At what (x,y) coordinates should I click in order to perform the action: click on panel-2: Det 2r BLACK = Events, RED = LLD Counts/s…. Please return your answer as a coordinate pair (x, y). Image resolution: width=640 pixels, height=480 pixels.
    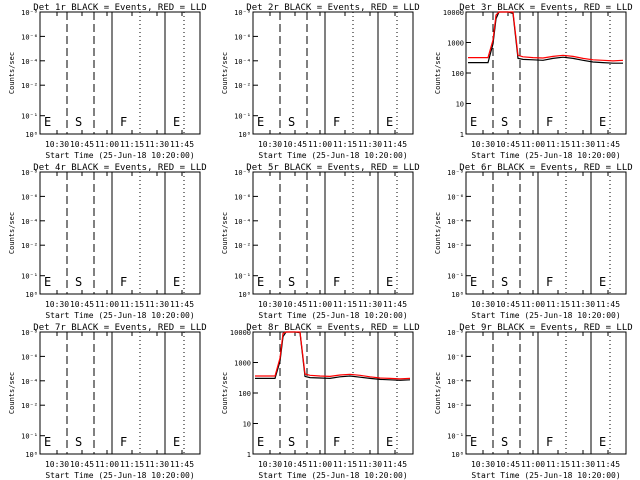
    Looking at the image, I should click on (320, 81).